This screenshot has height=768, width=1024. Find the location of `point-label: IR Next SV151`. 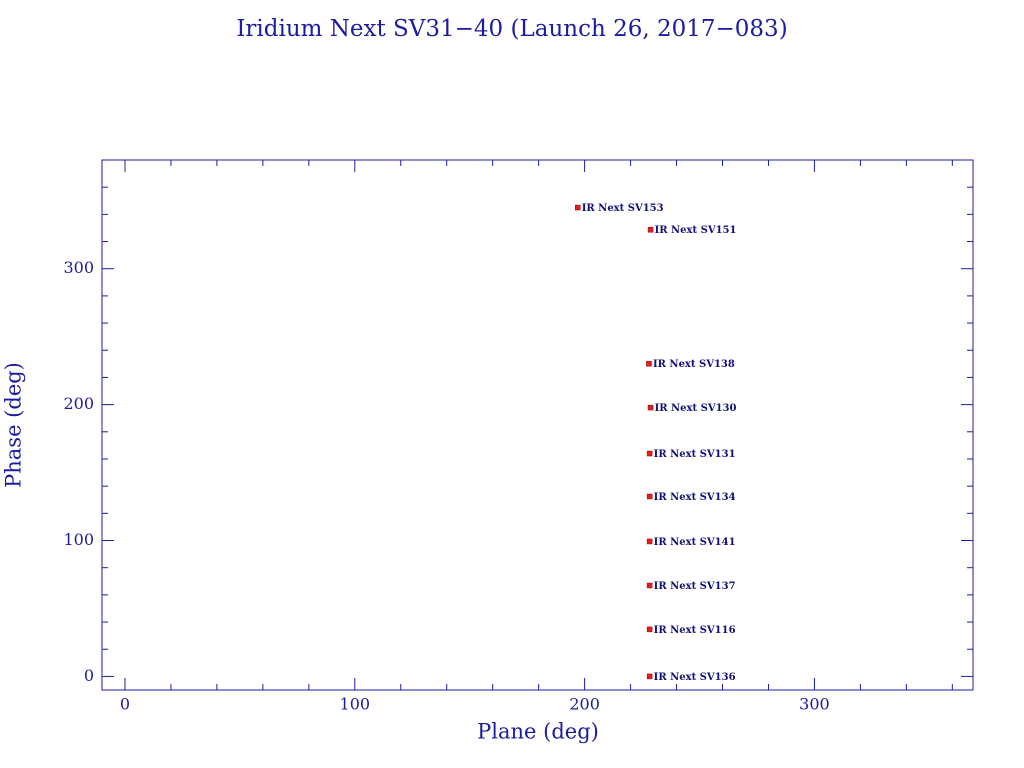

point-label: IR Next SV151 is located at coordinates (696, 230).